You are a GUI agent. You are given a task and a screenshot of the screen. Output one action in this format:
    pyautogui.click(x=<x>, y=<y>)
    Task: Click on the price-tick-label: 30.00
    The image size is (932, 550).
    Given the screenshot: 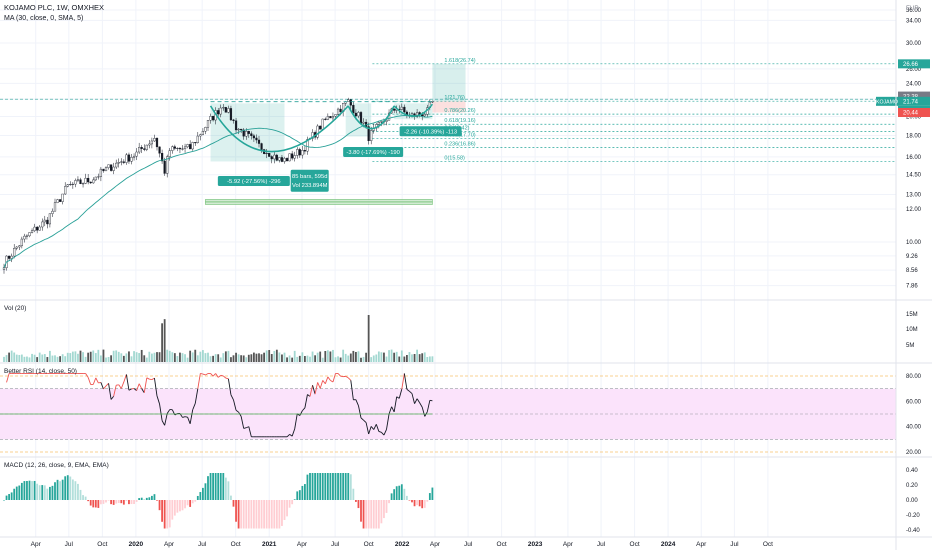 What is the action you would take?
    pyautogui.click(x=914, y=44)
    